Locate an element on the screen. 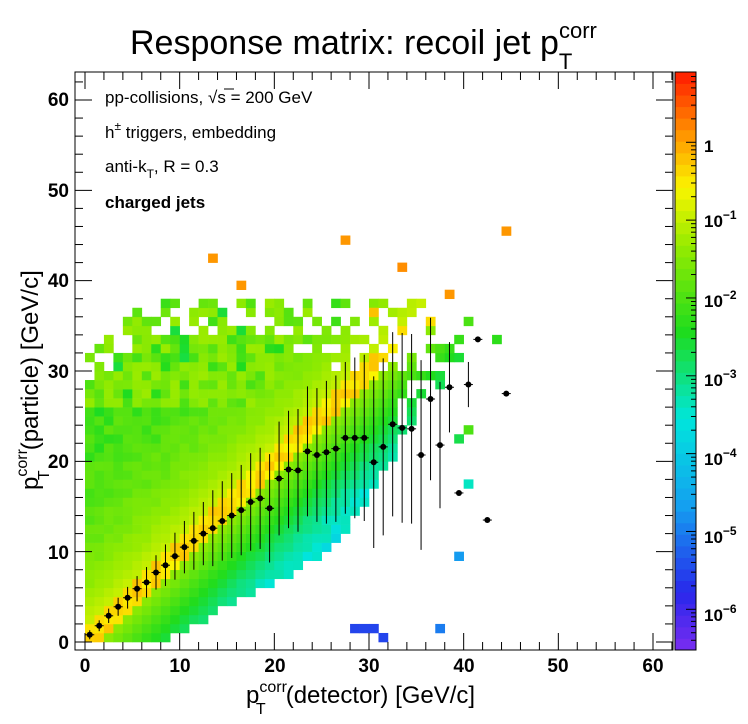 The width and height of the screenshot is (748, 724). colorbar-labels: 1 10−1 10−2 10−3 10−4 10−5 10−6 is located at coordinates (720, 381).